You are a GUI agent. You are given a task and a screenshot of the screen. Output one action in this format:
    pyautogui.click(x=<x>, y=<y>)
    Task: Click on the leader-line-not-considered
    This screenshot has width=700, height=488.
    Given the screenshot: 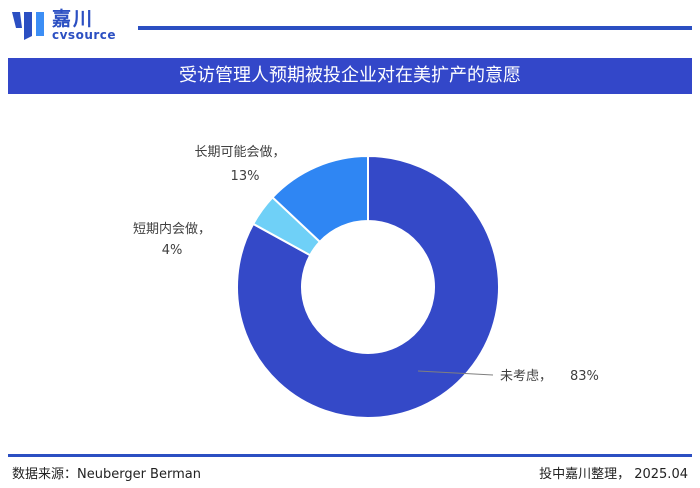 What is the action you would take?
    pyautogui.click(x=455, y=373)
    